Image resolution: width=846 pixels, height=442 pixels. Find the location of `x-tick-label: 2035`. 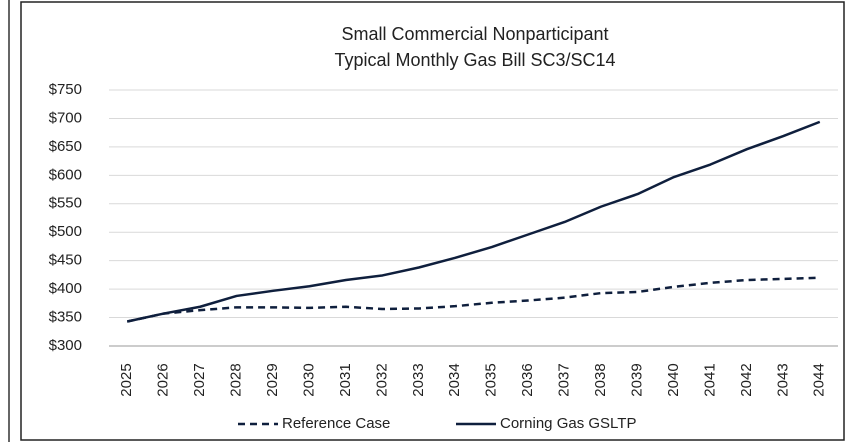

x-tick-label: 2035 is located at coordinates (491, 379).